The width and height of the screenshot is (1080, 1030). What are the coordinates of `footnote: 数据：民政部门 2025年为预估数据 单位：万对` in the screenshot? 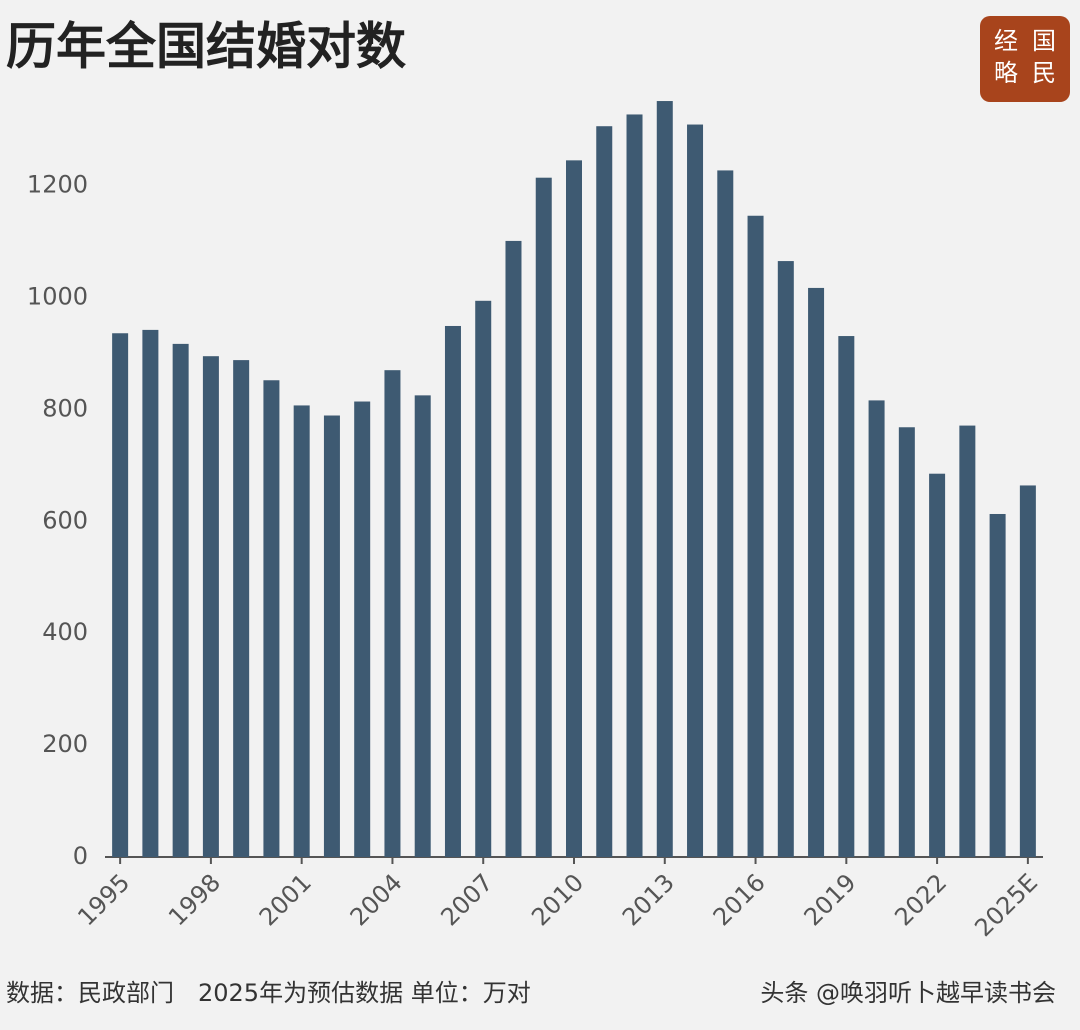 It's located at (268, 993).